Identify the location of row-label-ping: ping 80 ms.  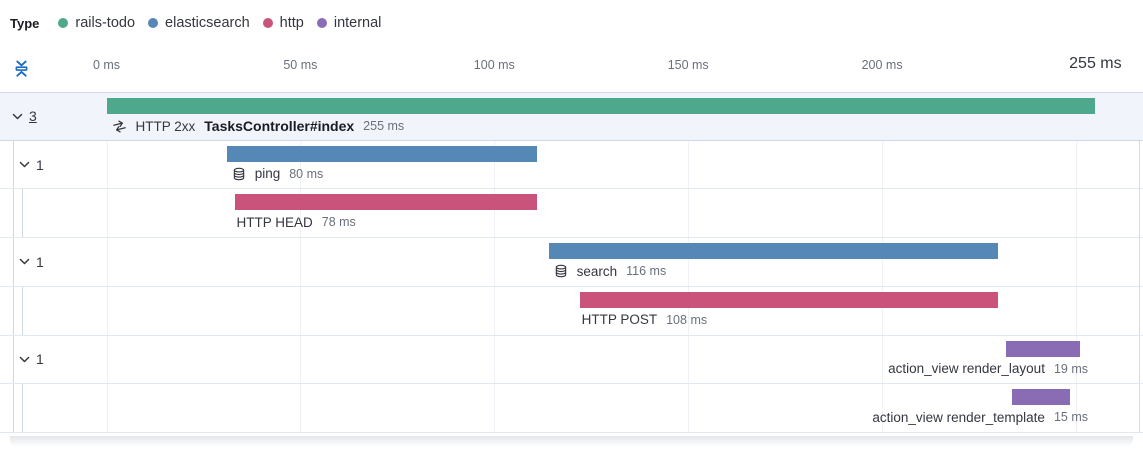
(278, 174).